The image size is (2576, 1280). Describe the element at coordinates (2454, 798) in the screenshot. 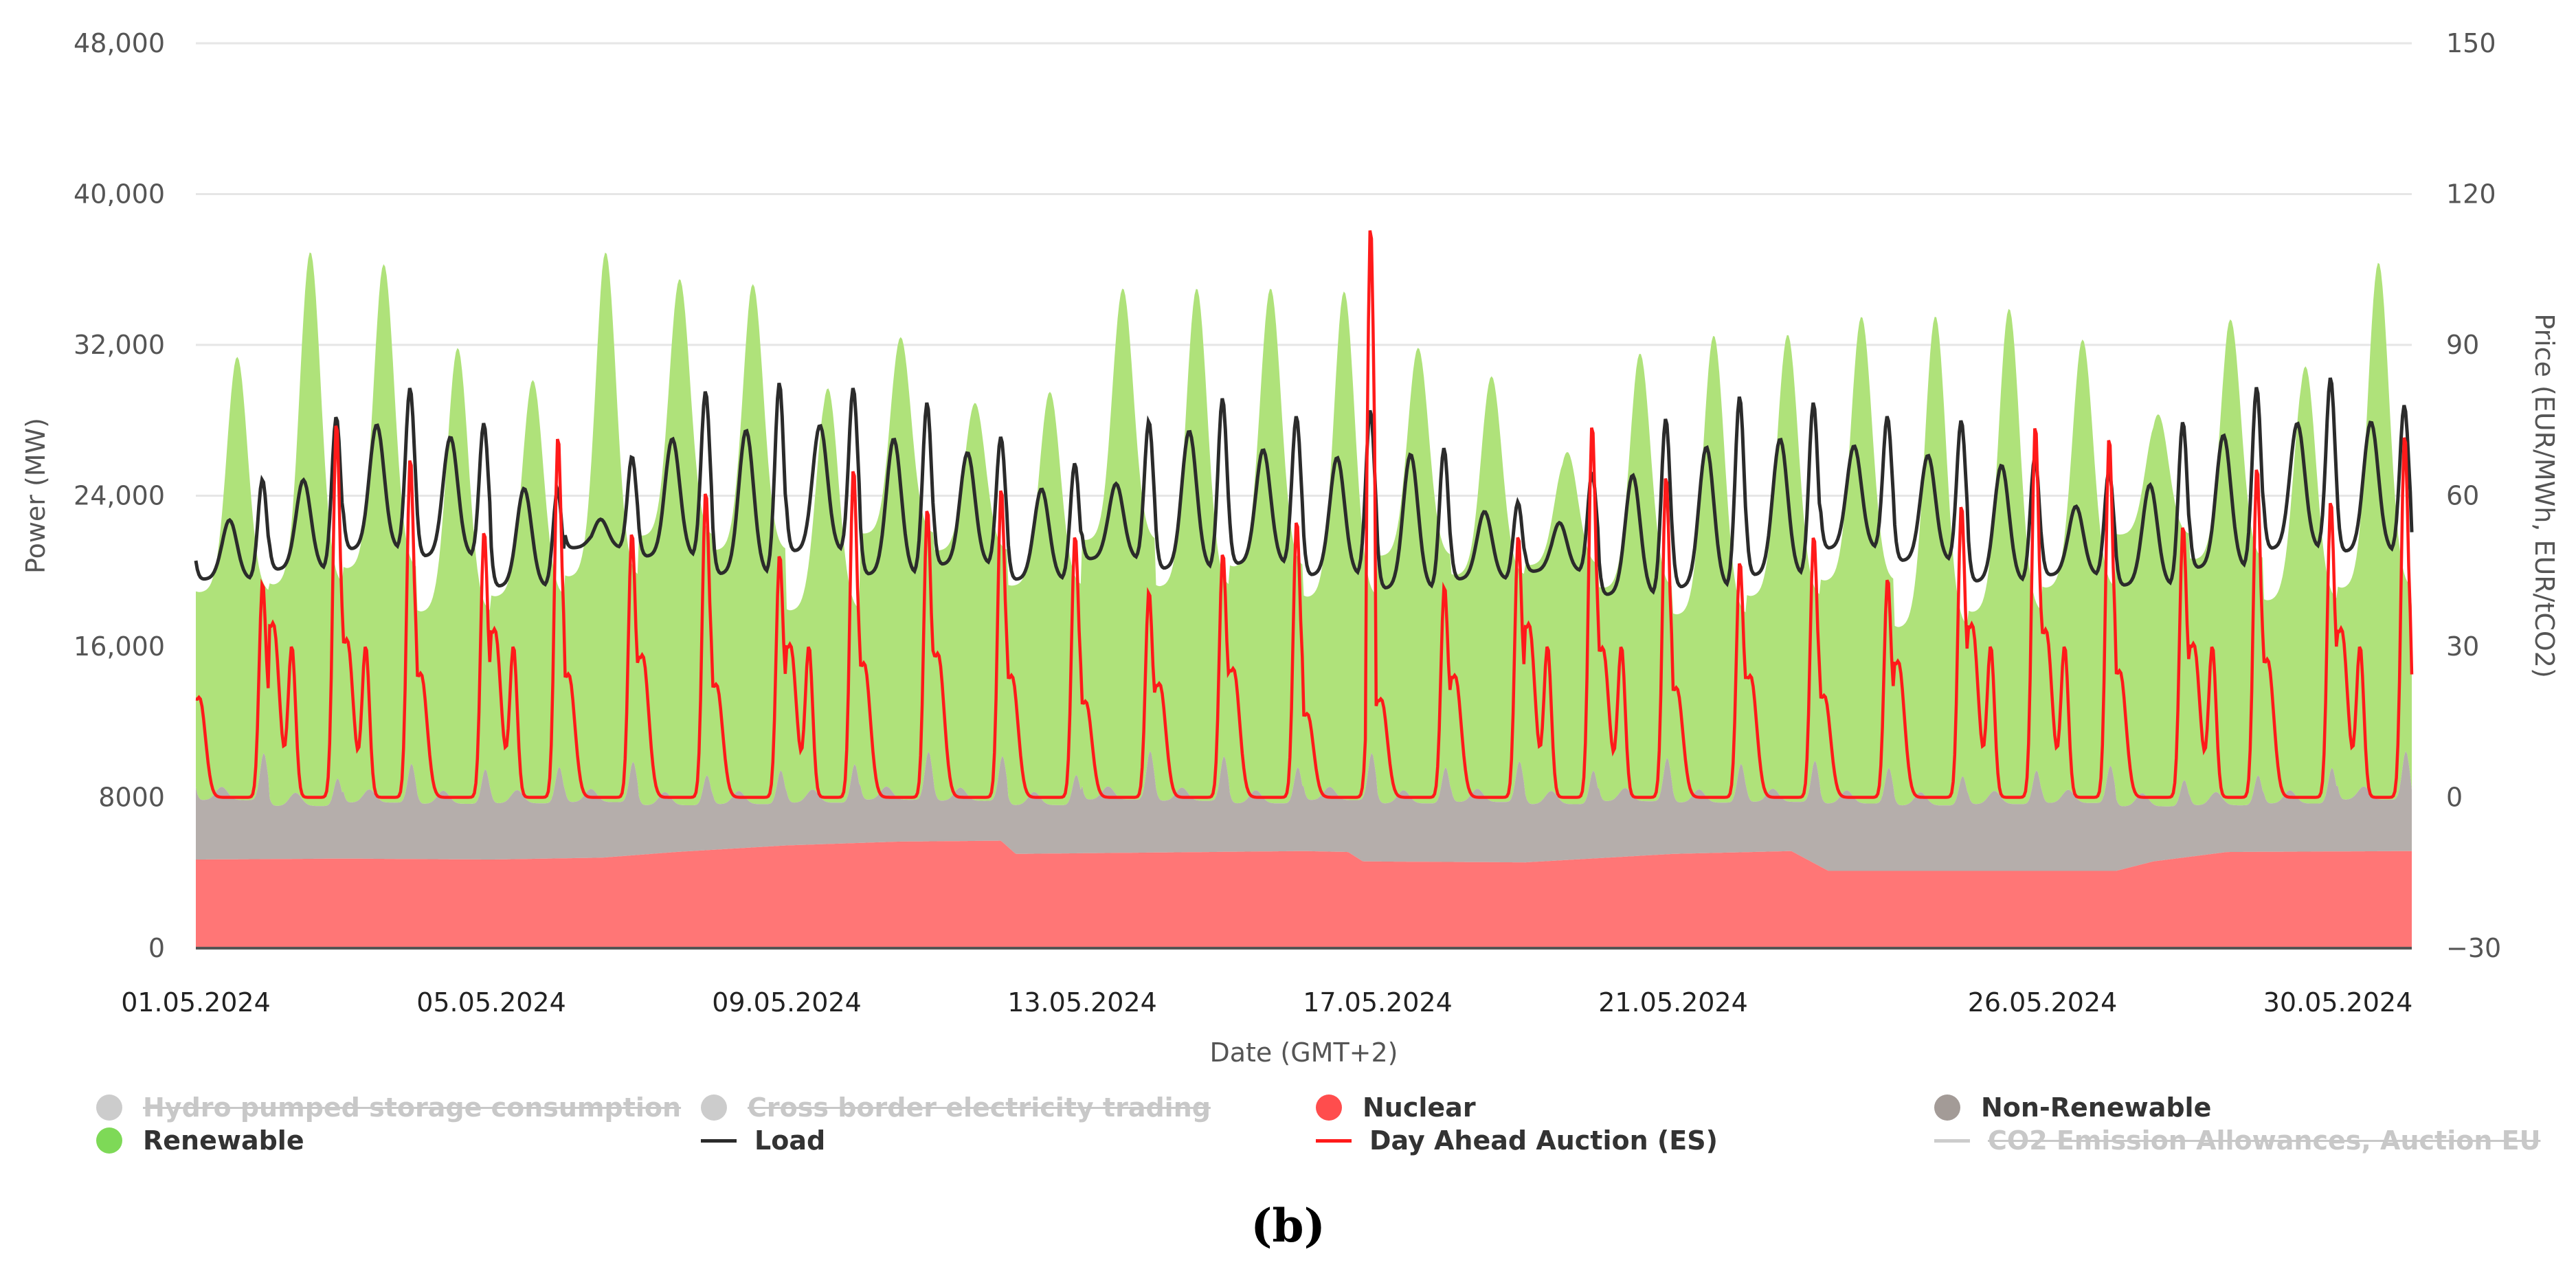

I see `y-right-tick: 0` at that location.